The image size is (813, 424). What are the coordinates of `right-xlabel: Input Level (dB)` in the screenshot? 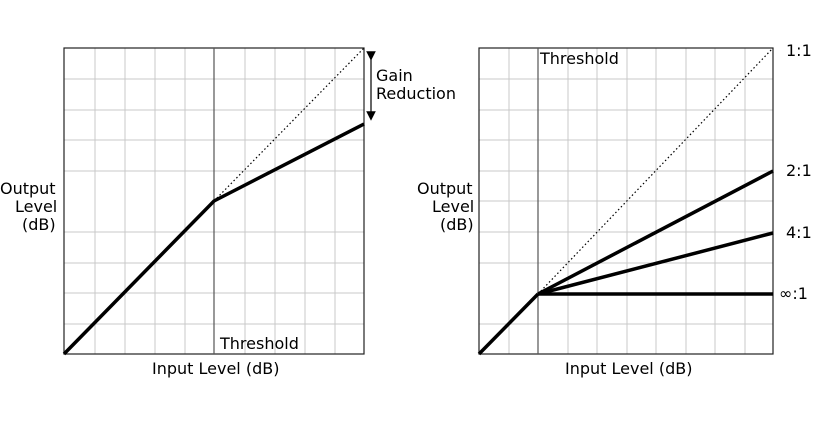 It's located at (628, 368).